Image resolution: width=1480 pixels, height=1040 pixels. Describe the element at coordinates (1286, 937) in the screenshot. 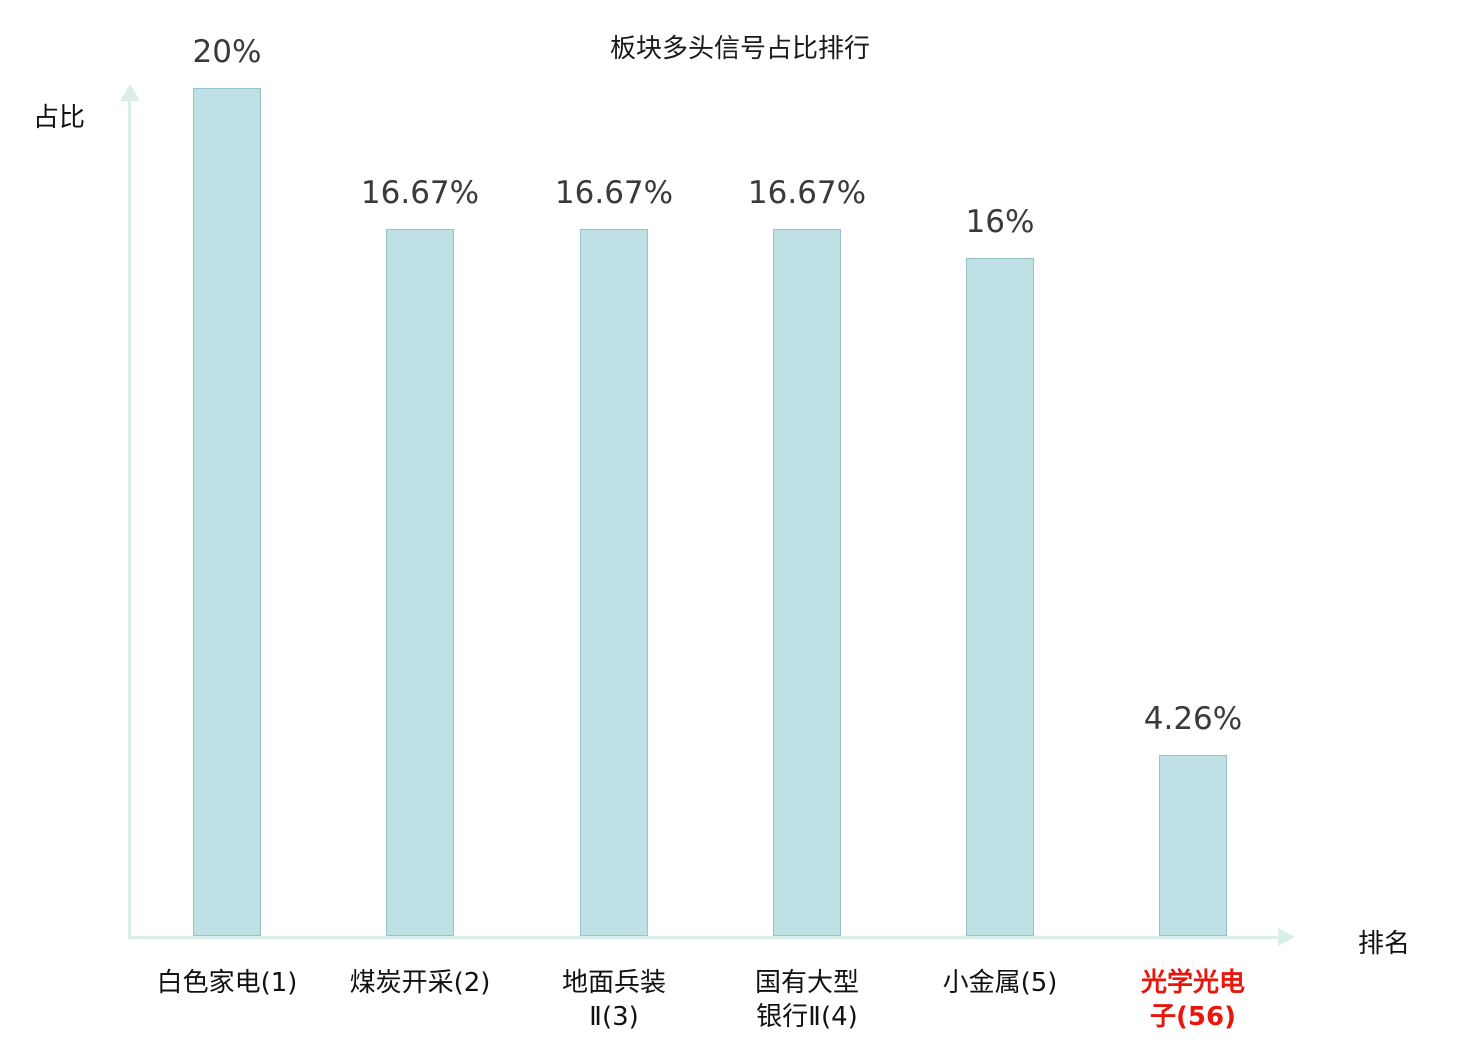

I see `x-axis-arrow-icon` at that location.